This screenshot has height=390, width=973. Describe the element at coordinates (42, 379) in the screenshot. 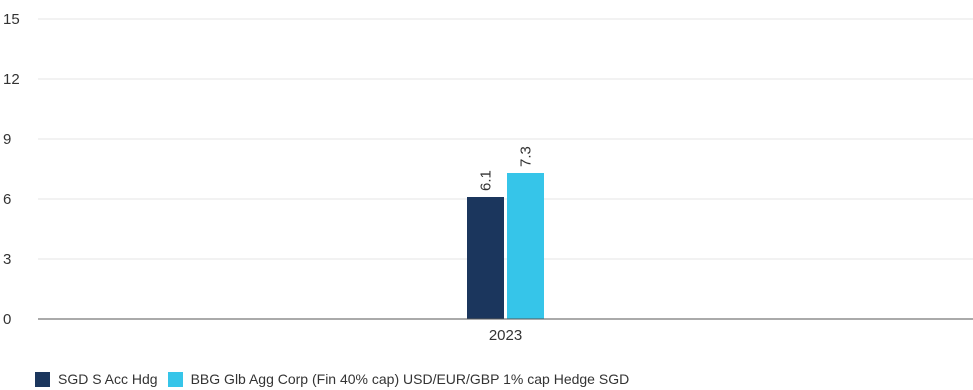

I see `legend-swatch-fund` at that location.